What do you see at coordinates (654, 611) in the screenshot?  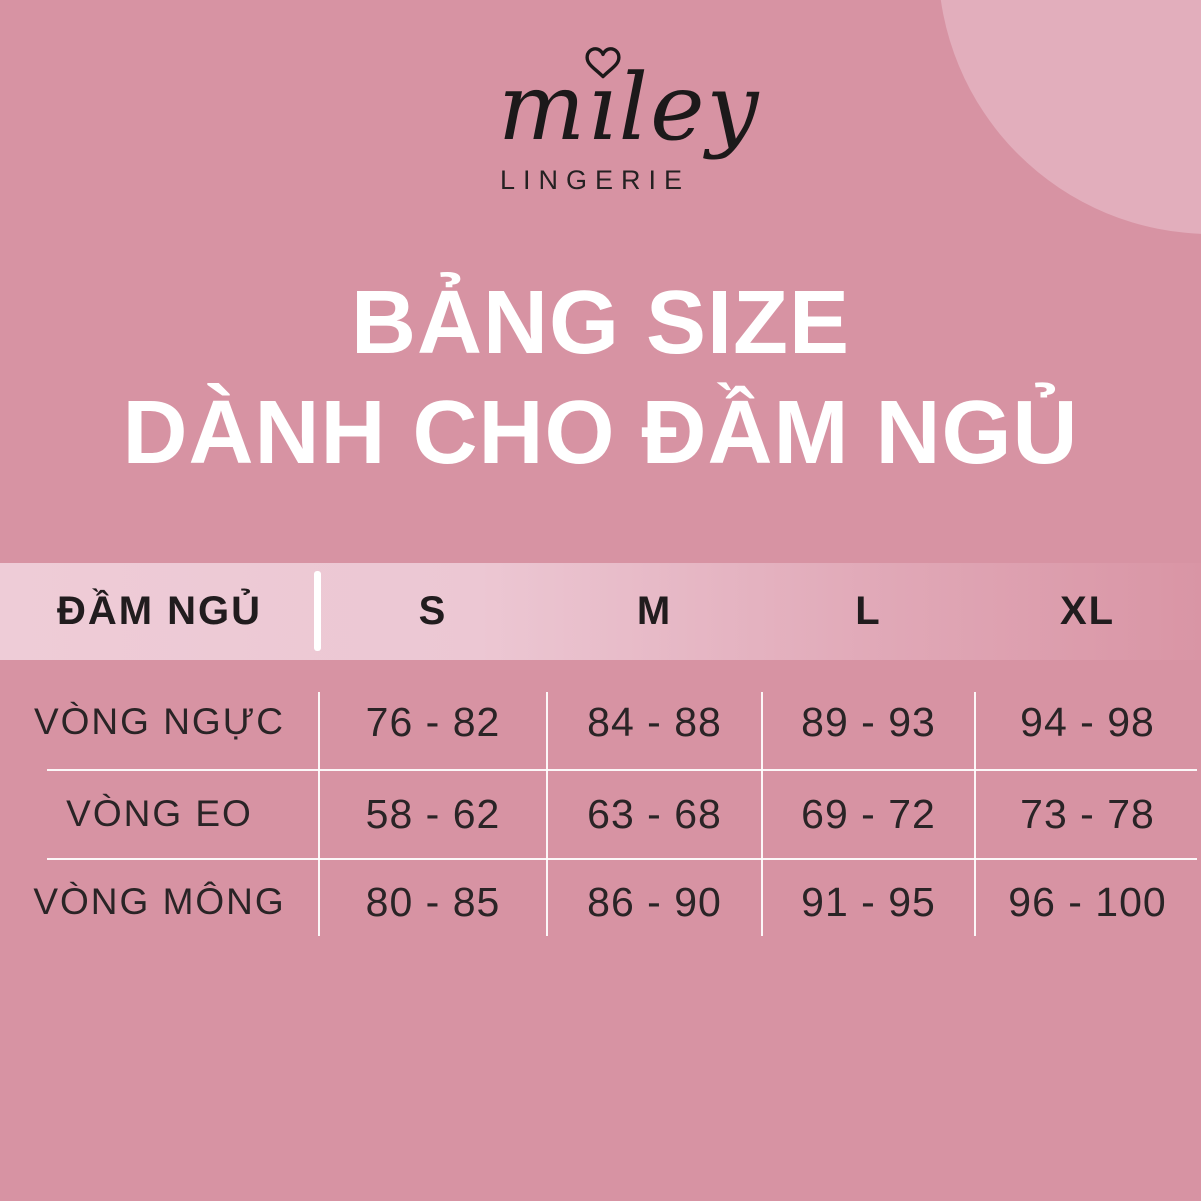 I see `table-header-size-m: M` at bounding box center [654, 611].